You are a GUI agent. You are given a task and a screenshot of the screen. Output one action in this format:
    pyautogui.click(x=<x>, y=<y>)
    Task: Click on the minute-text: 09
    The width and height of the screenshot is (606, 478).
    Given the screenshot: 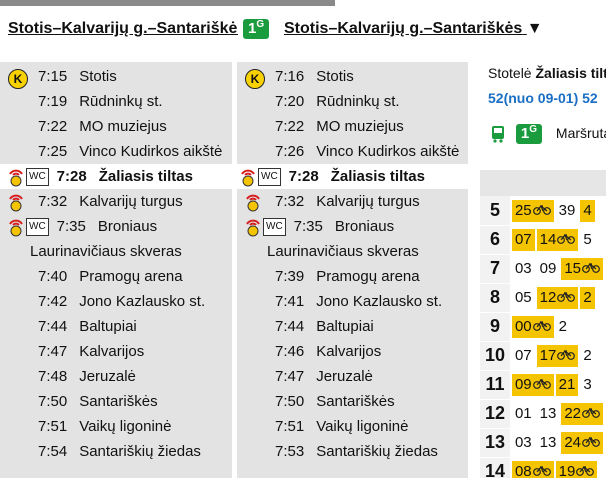 What is the action you would take?
    pyautogui.click(x=548, y=268)
    